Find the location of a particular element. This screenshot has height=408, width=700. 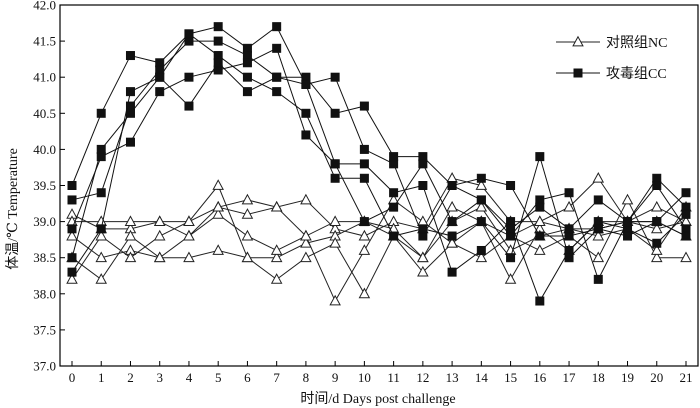

legend-label: 对照组NC is located at coordinates (636, 43).